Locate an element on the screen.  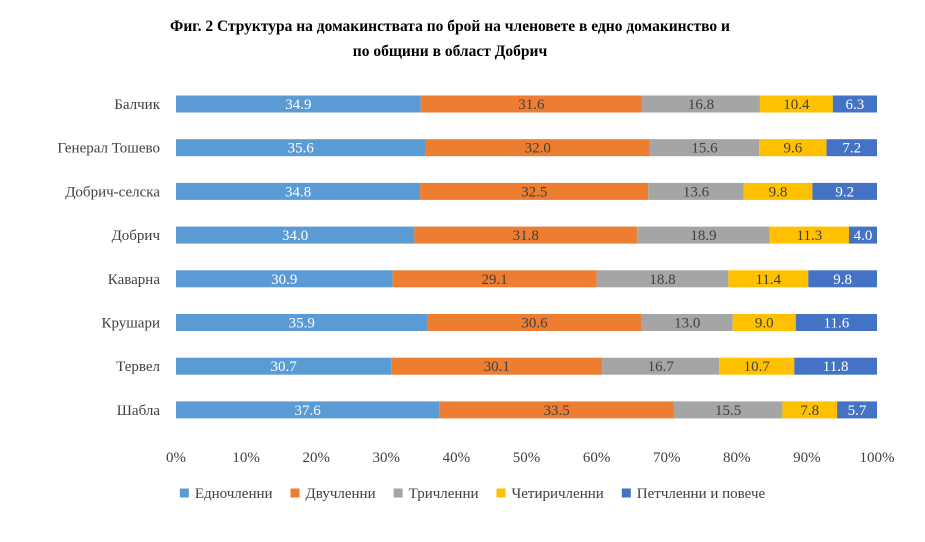
legend-swatch-петчленни-и-повече is located at coordinates (626, 493).